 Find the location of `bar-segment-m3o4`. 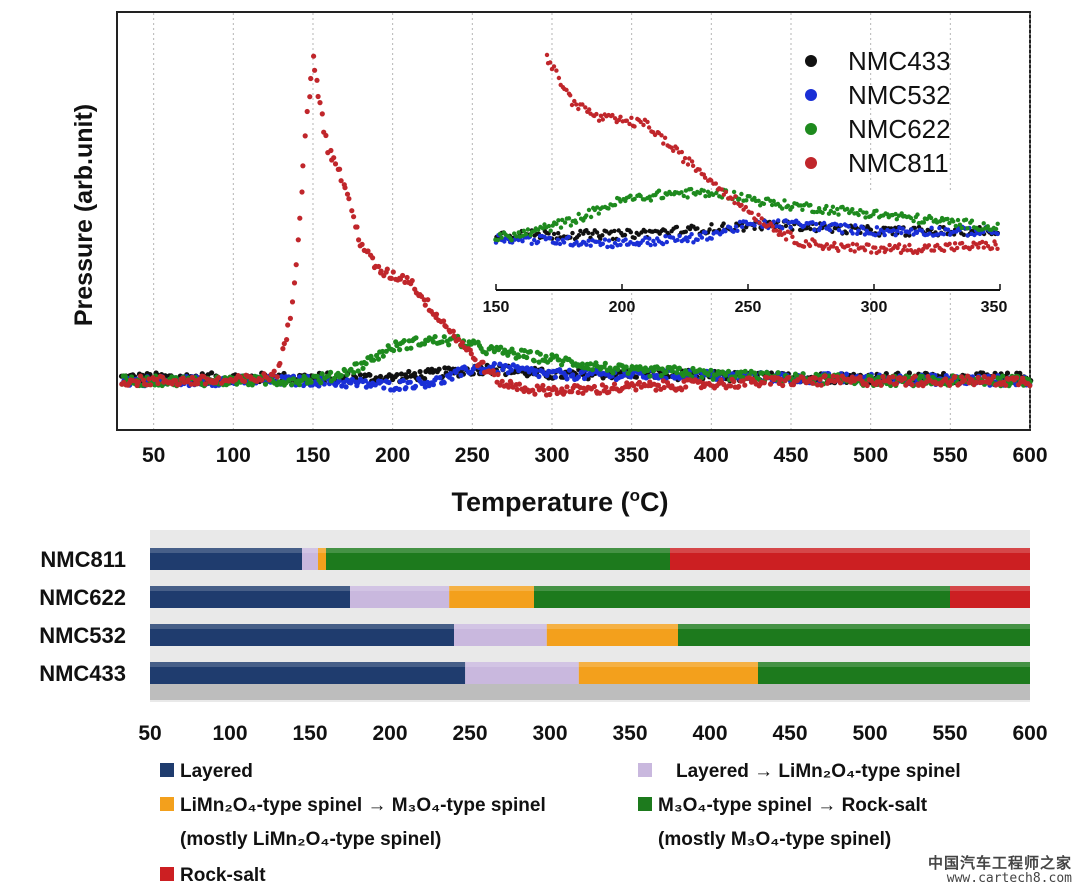

bar-segment-m3o4 is located at coordinates (854, 635).